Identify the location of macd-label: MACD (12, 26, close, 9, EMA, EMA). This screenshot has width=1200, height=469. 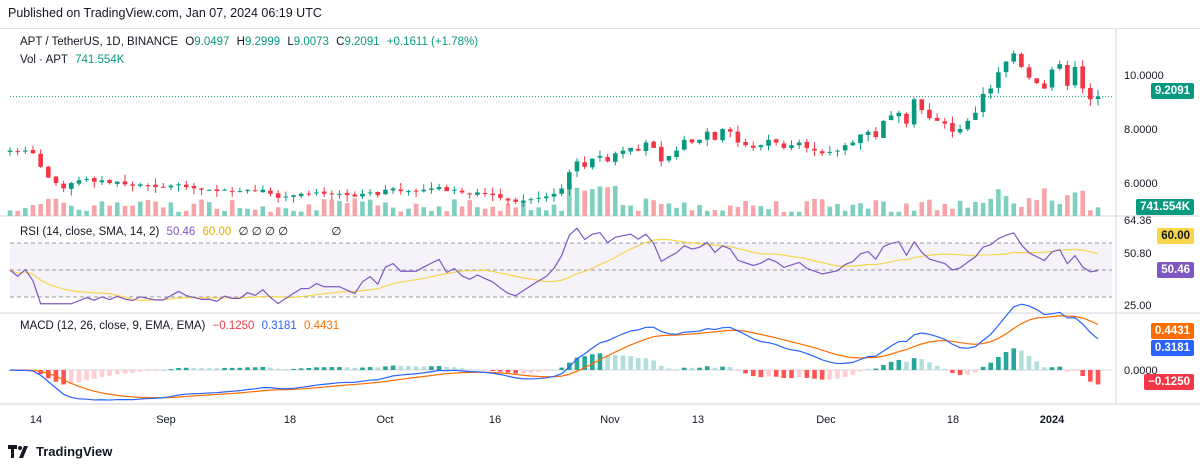
(113, 326).